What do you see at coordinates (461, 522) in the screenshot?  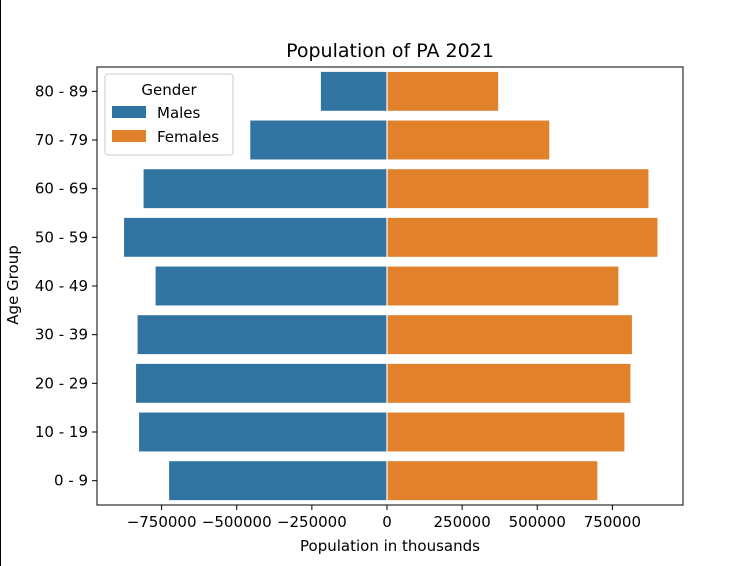 I see `x-tick-label-4: 250000` at bounding box center [461, 522].